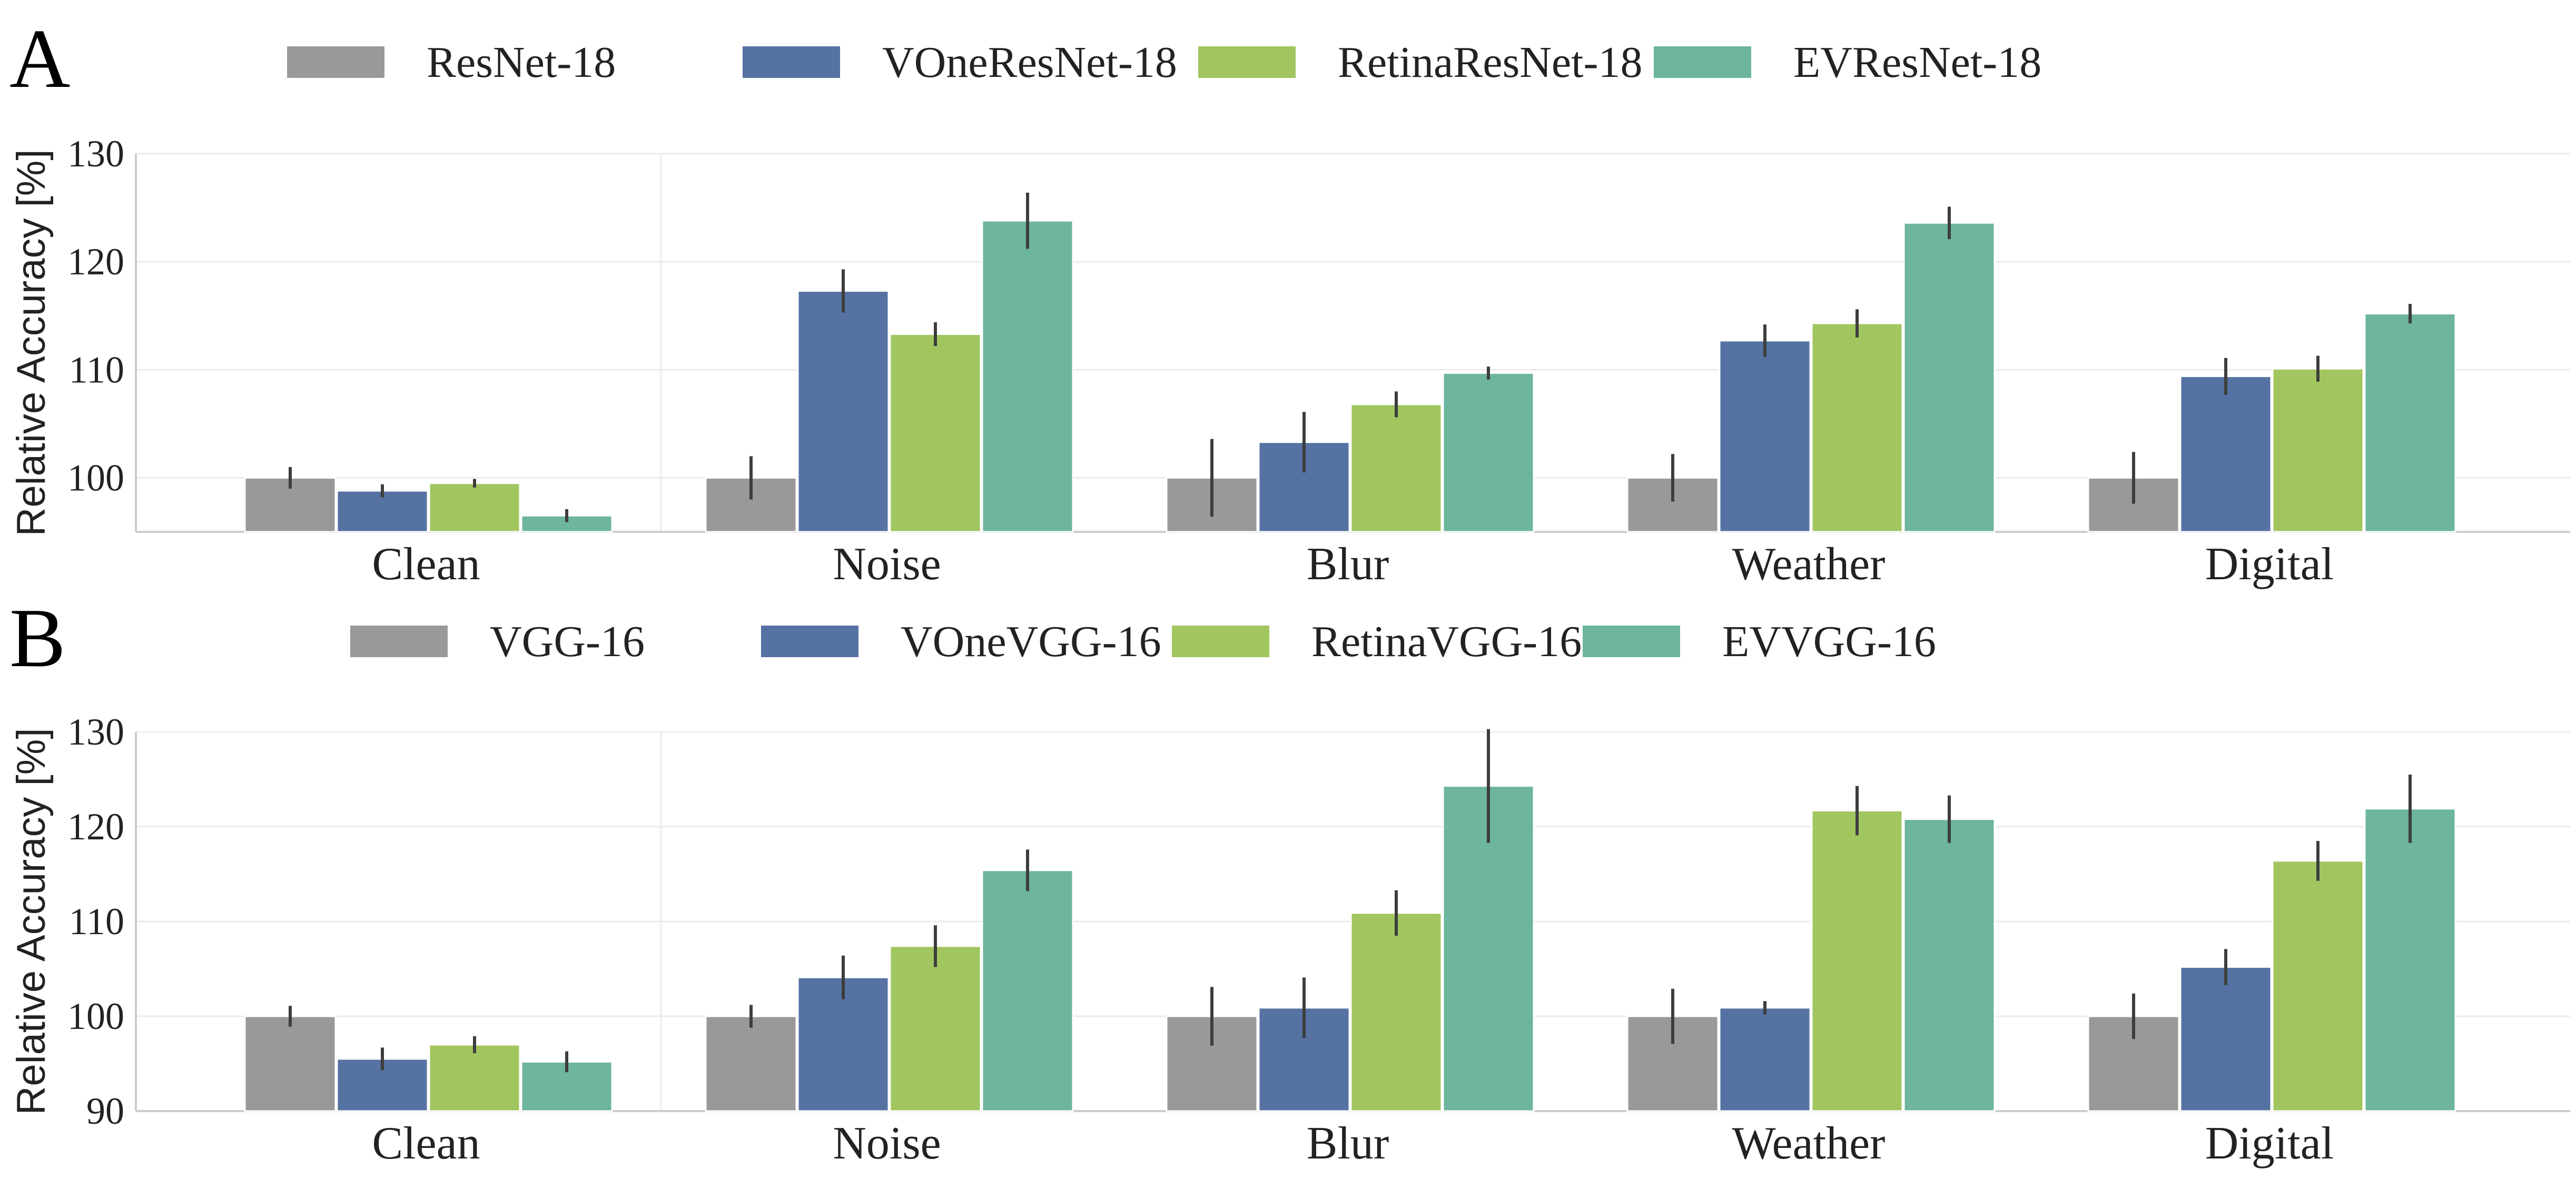 This screenshot has height=1179, width=2576. I want to click on legend-label: EVVGG-16, so click(1829, 641).